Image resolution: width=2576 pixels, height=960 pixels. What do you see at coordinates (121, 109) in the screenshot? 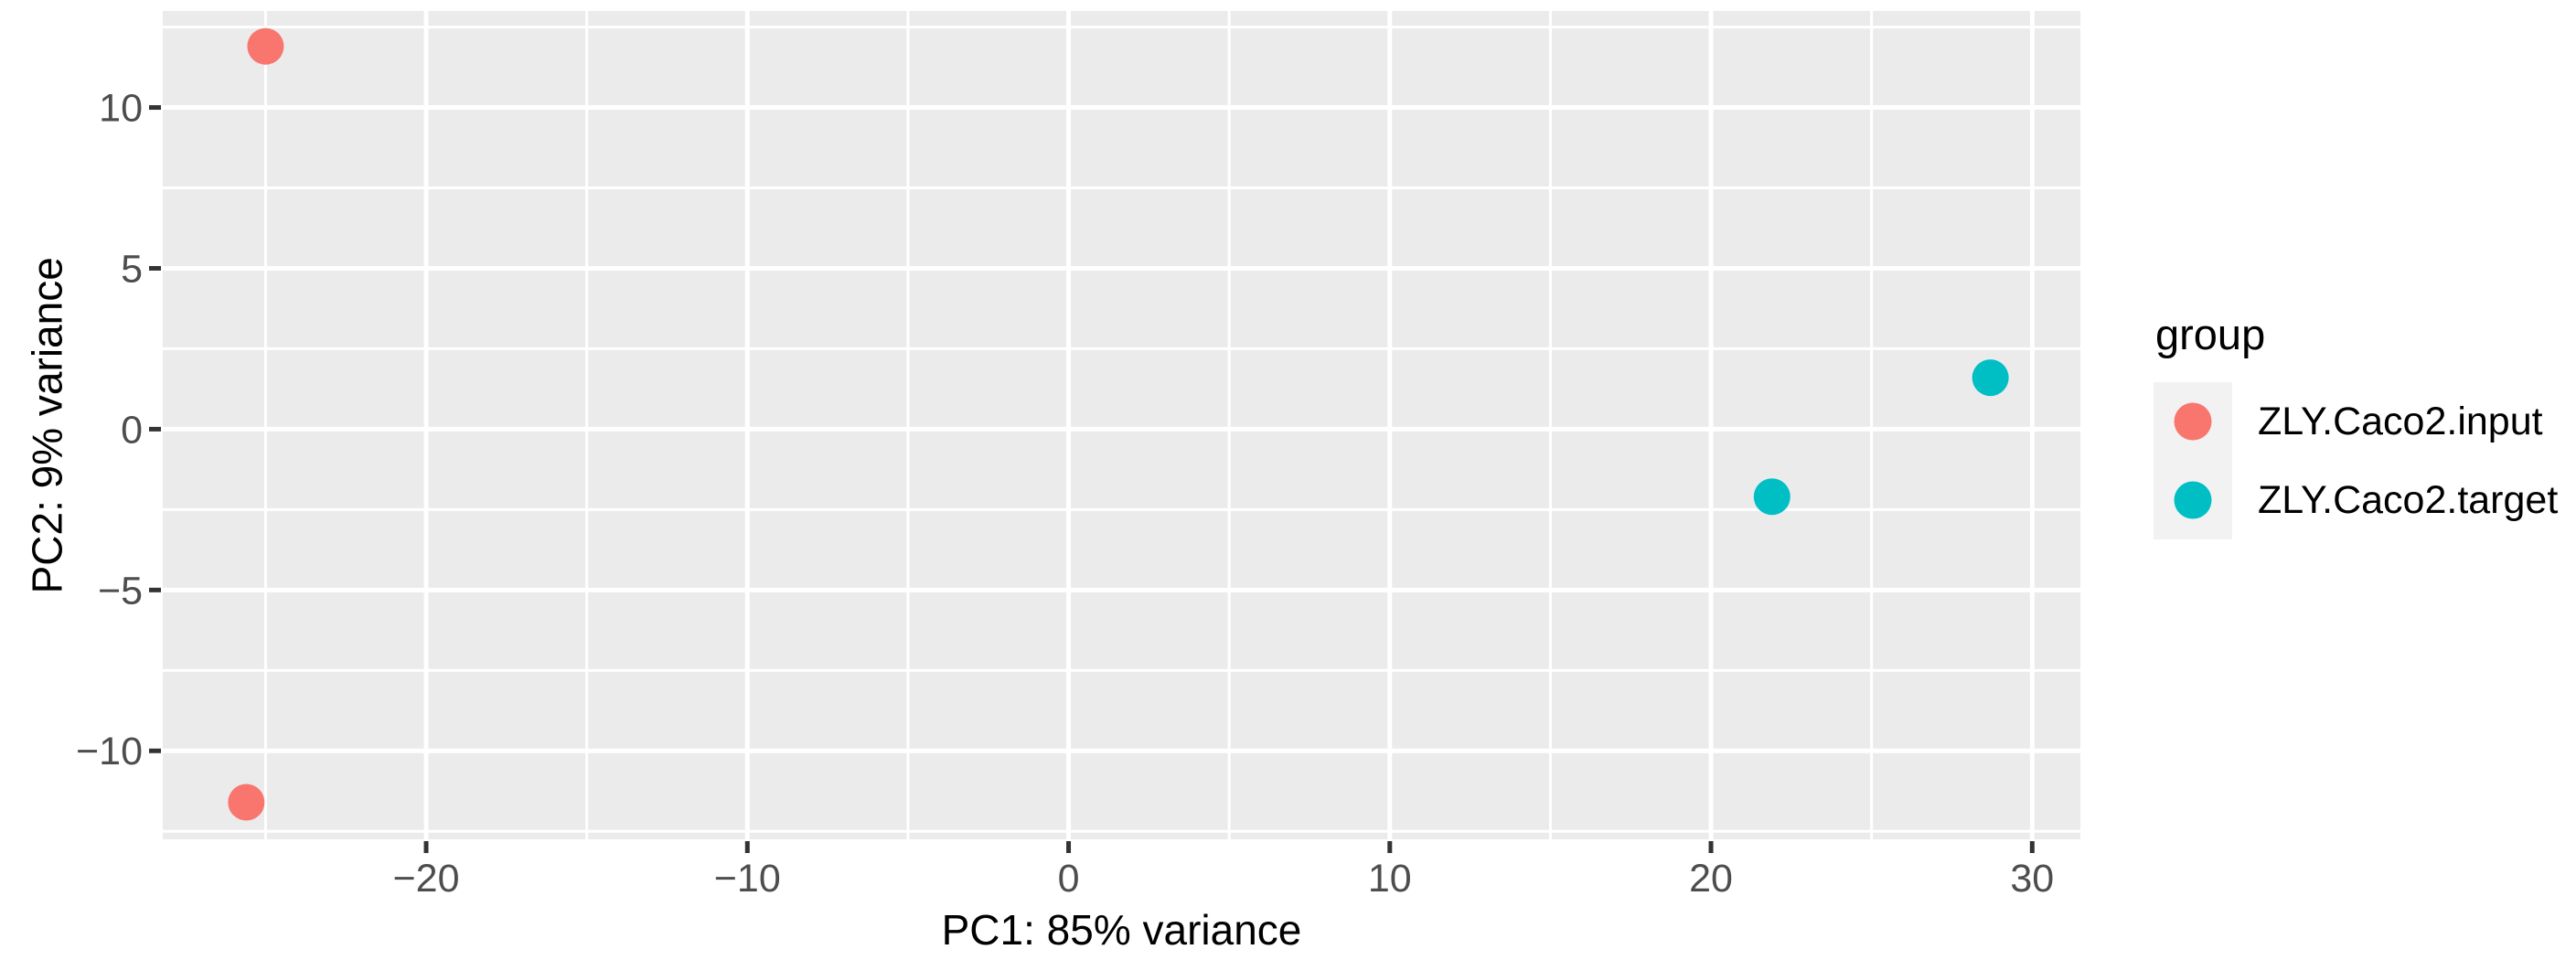
I see `y-tick-label: 10` at bounding box center [121, 109].